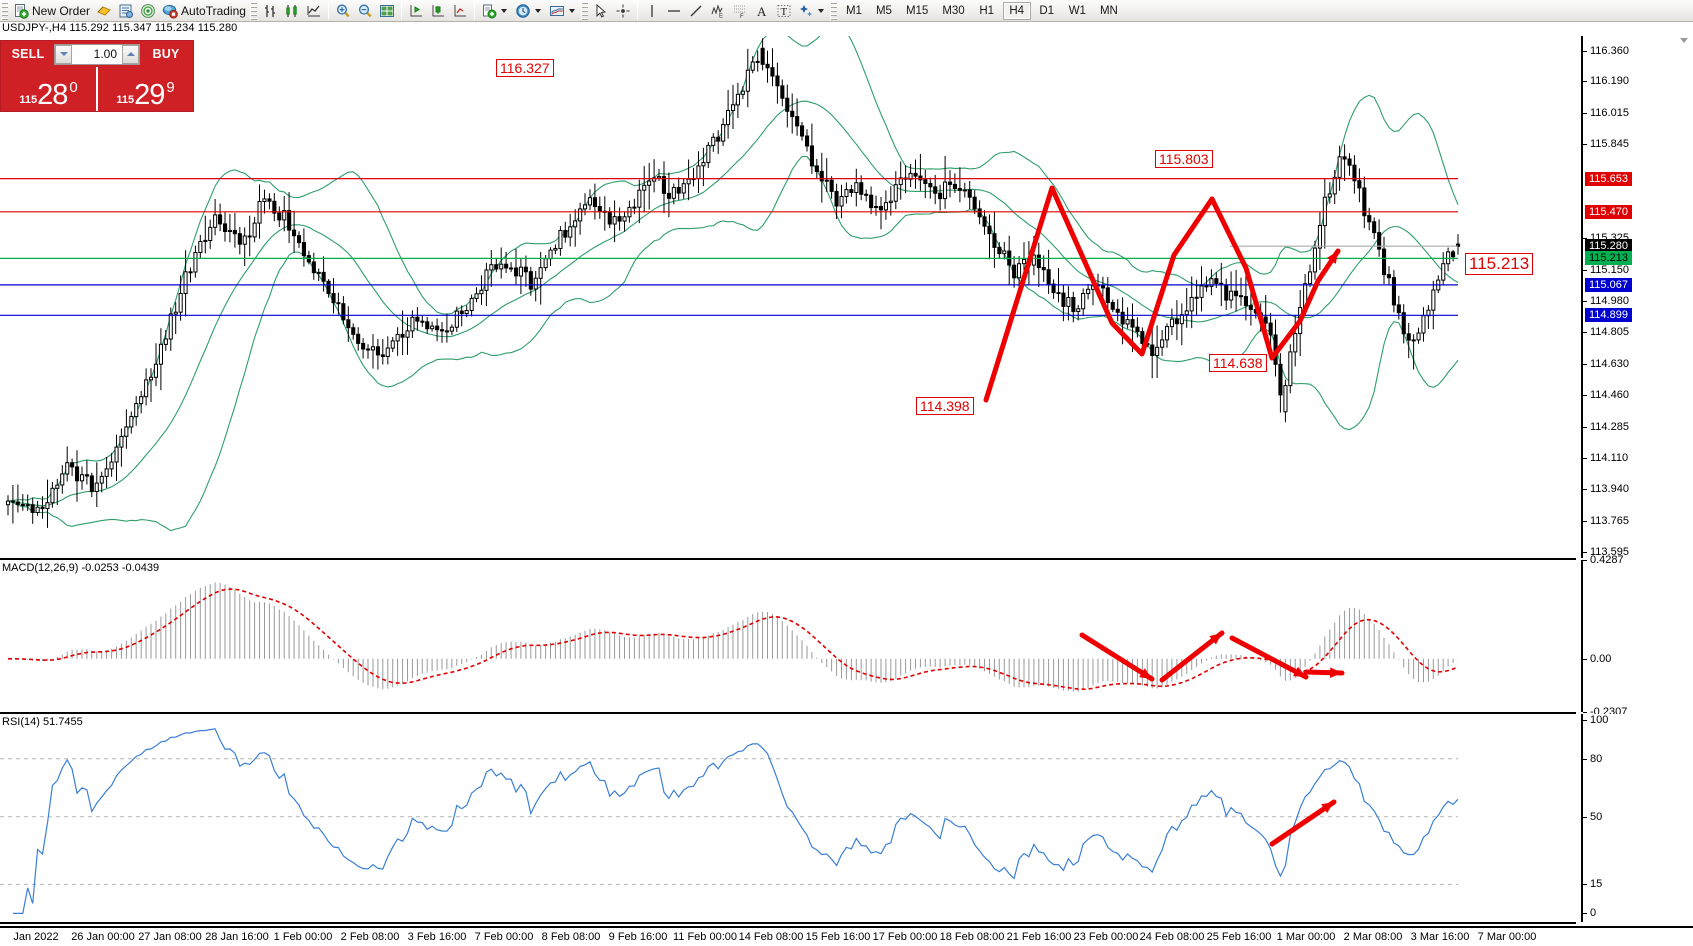 The width and height of the screenshot is (1693, 946). Describe the element at coordinates (1608, 246) in the screenshot. I see `current-price-label: 115.280` at that location.